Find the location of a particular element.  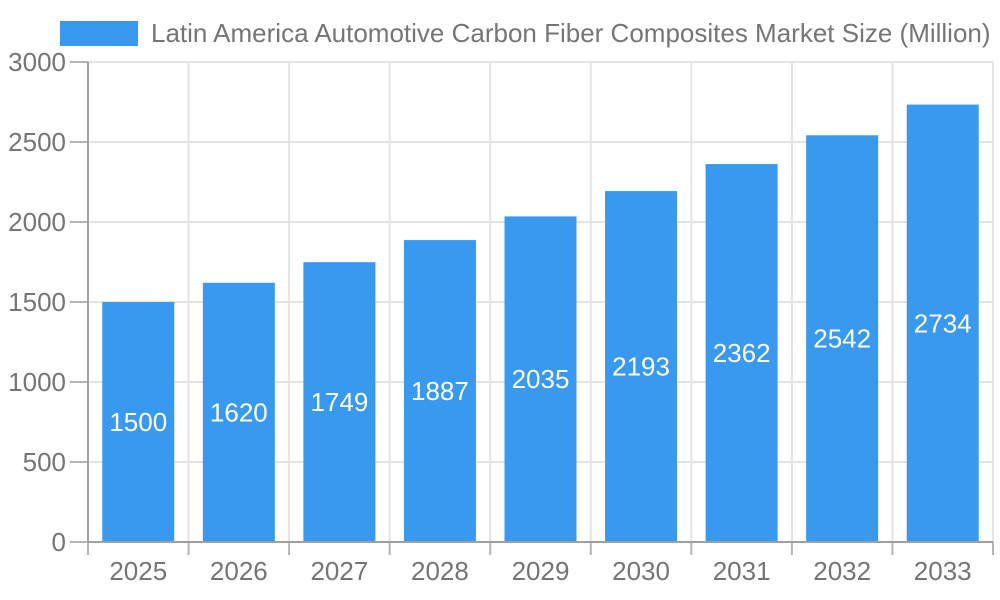

y-axis-tick-label: 0 is located at coordinates (59, 542).